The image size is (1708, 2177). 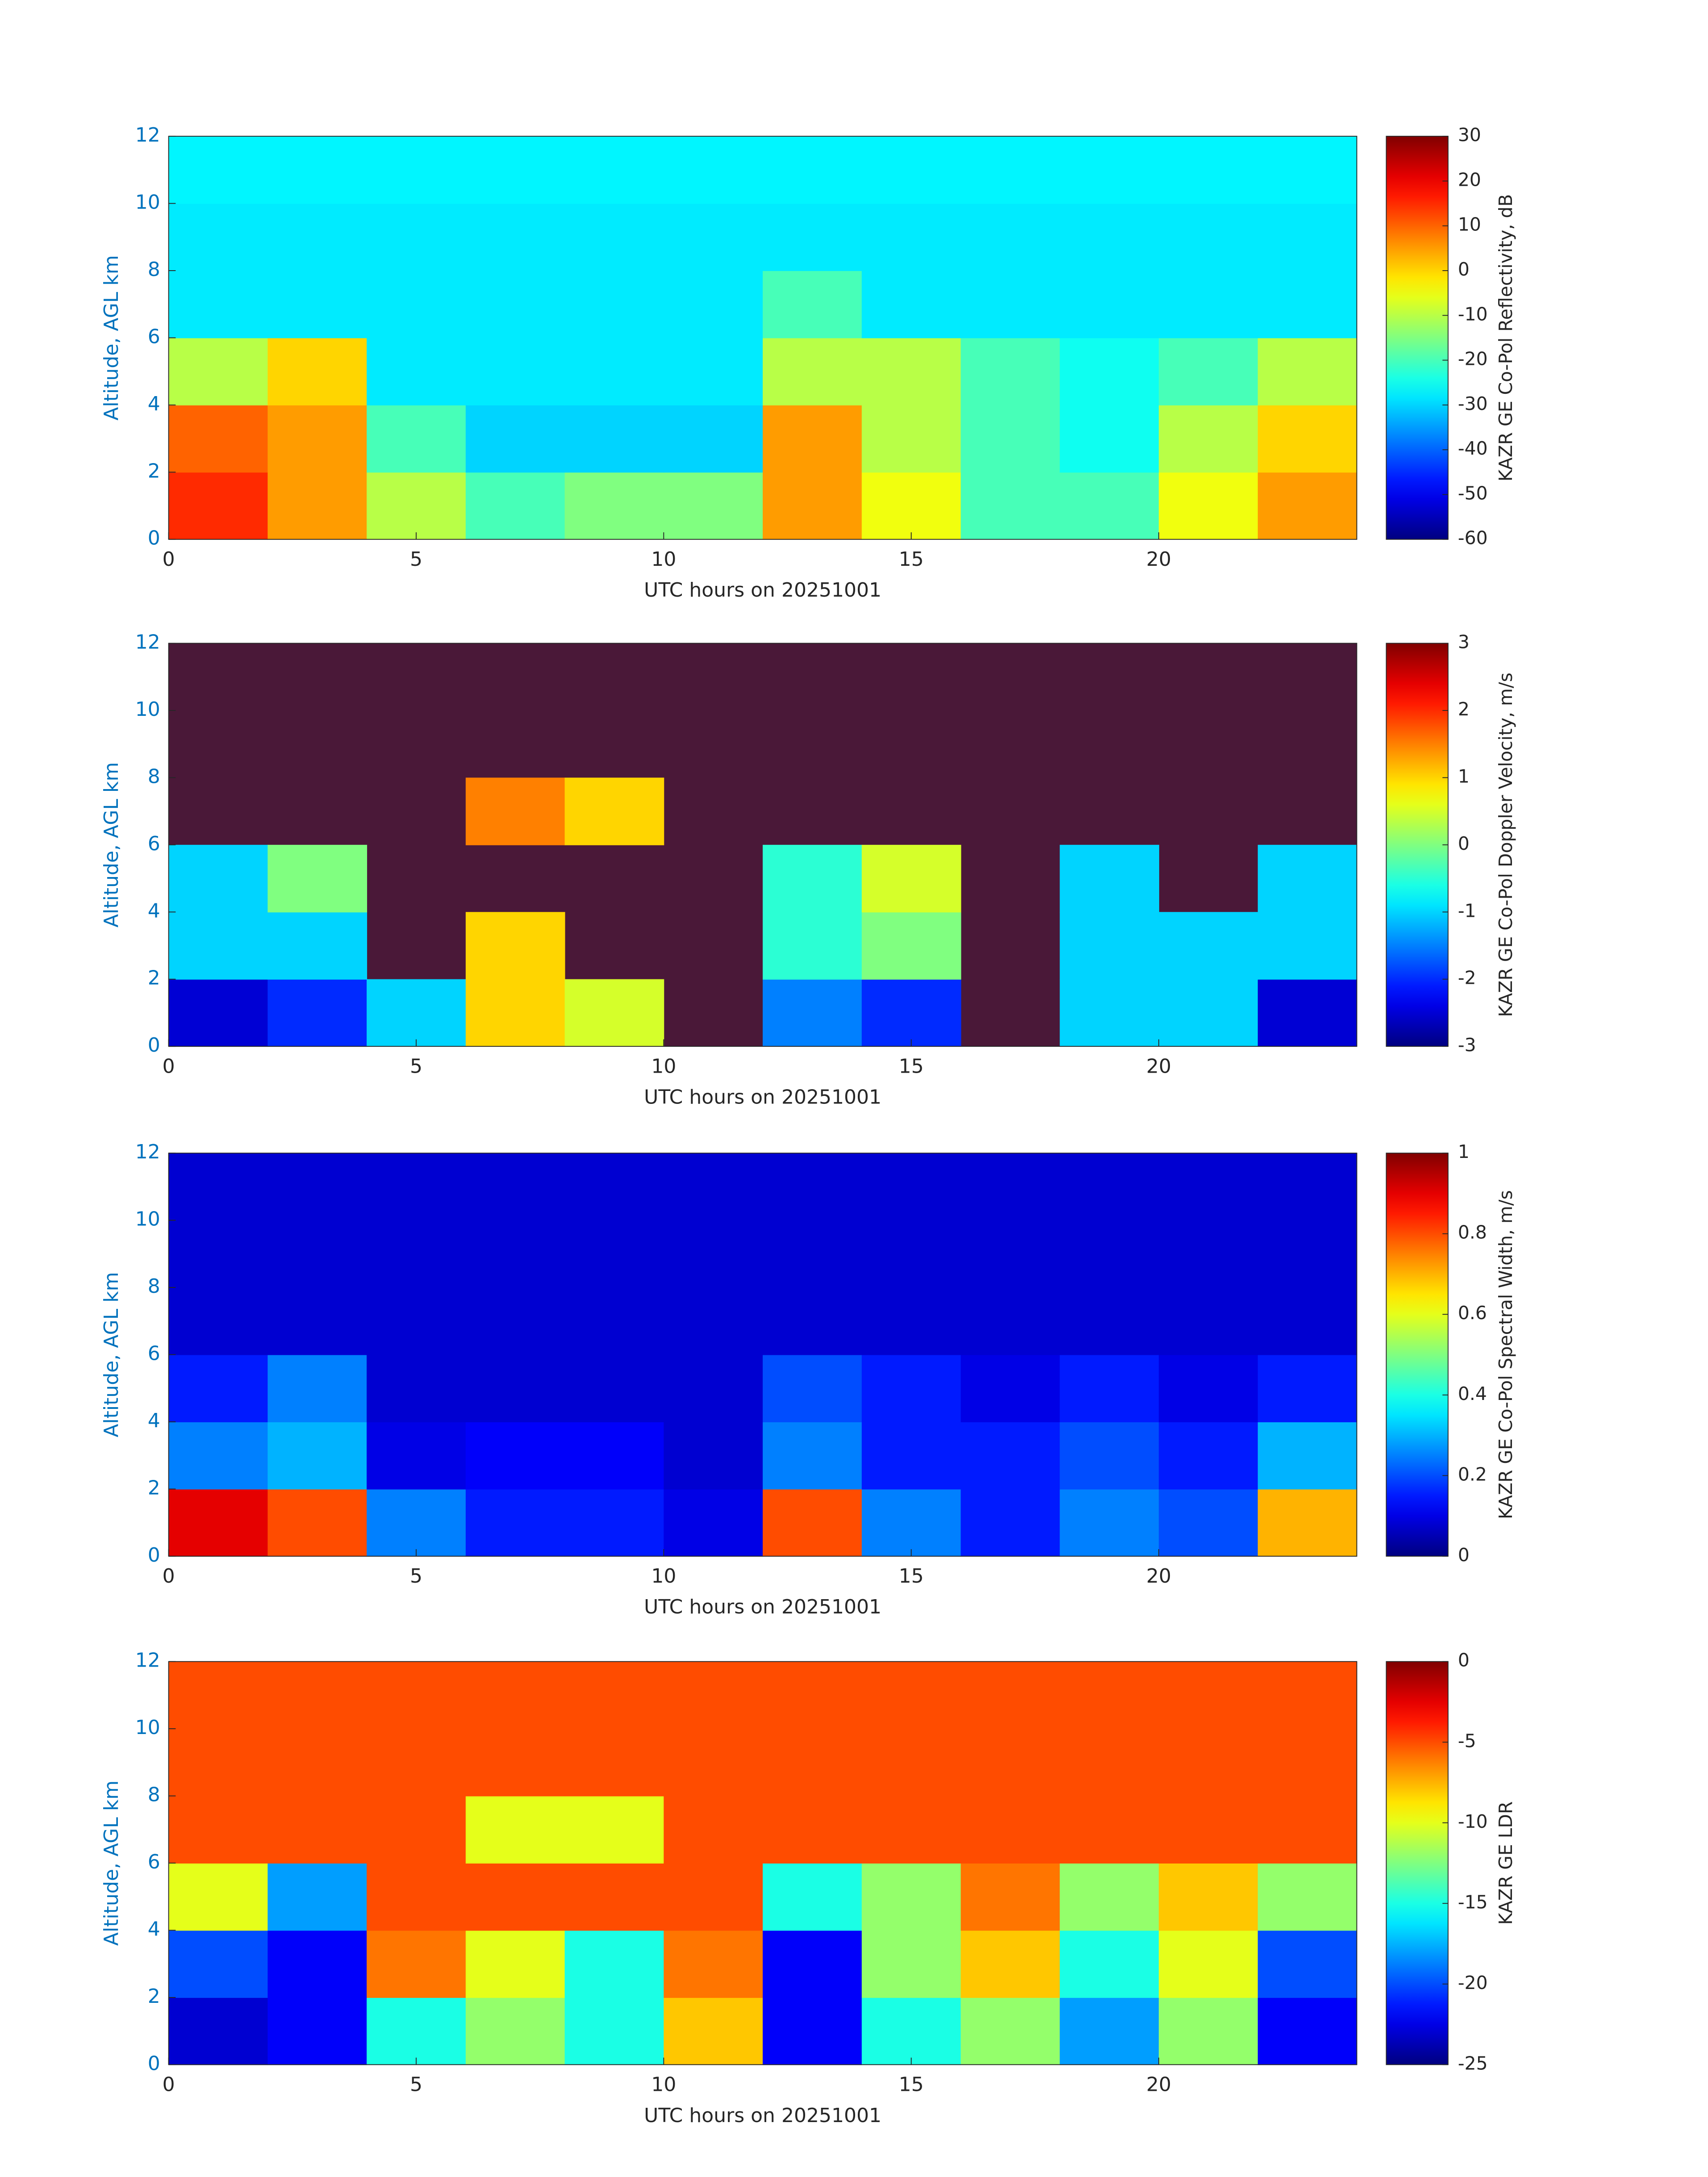 What do you see at coordinates (1469, 179) in the screenshot?
I see `colorbar-tick-label: 20` at bounding box center [1469, 179].